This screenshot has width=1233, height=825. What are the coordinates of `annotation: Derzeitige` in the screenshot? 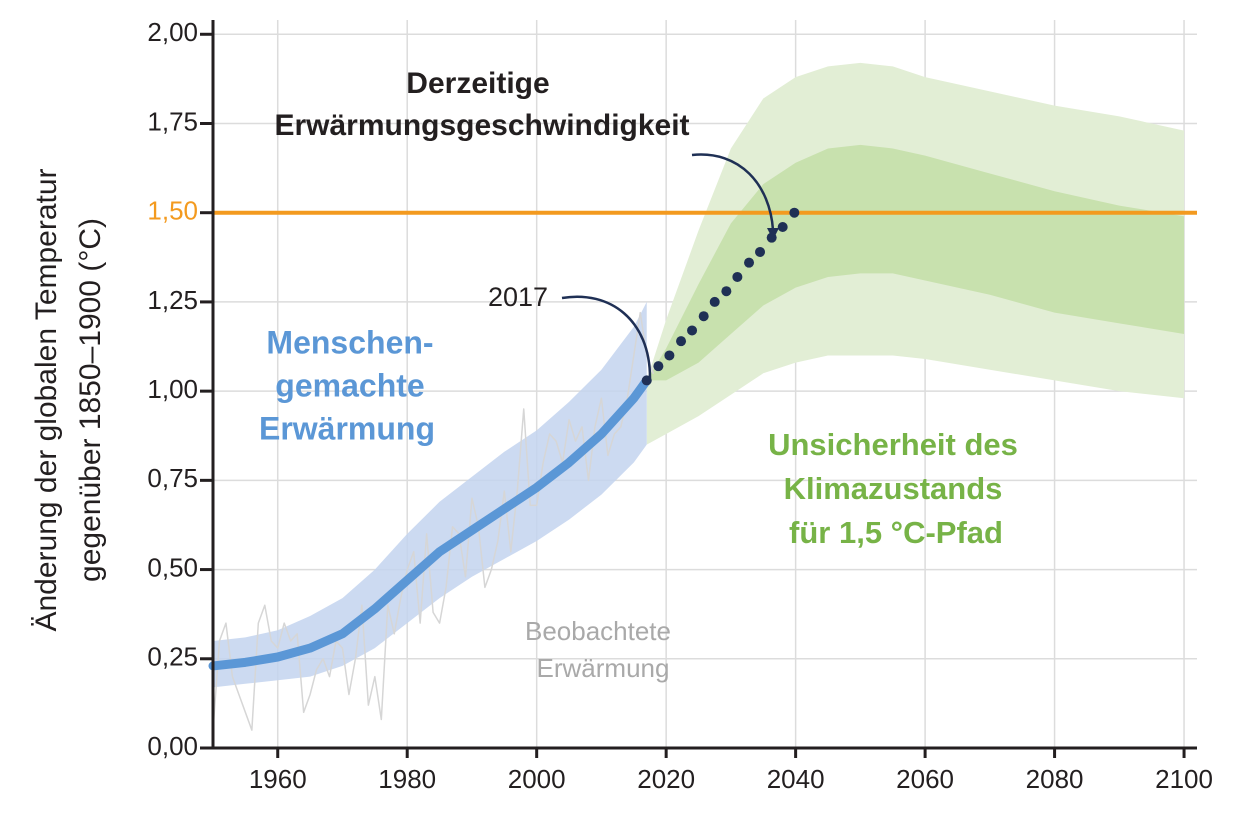 It's located at (477, 83).